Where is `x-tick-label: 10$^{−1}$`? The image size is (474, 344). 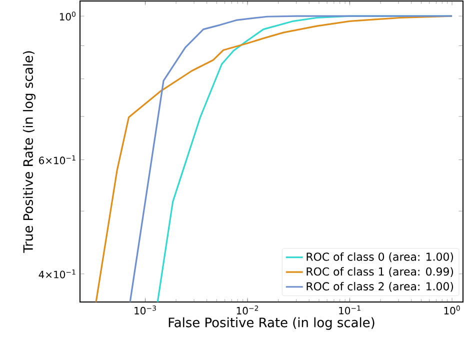
x-tick-label: 10$^{−1}$ is located at coordinates (349, 310).